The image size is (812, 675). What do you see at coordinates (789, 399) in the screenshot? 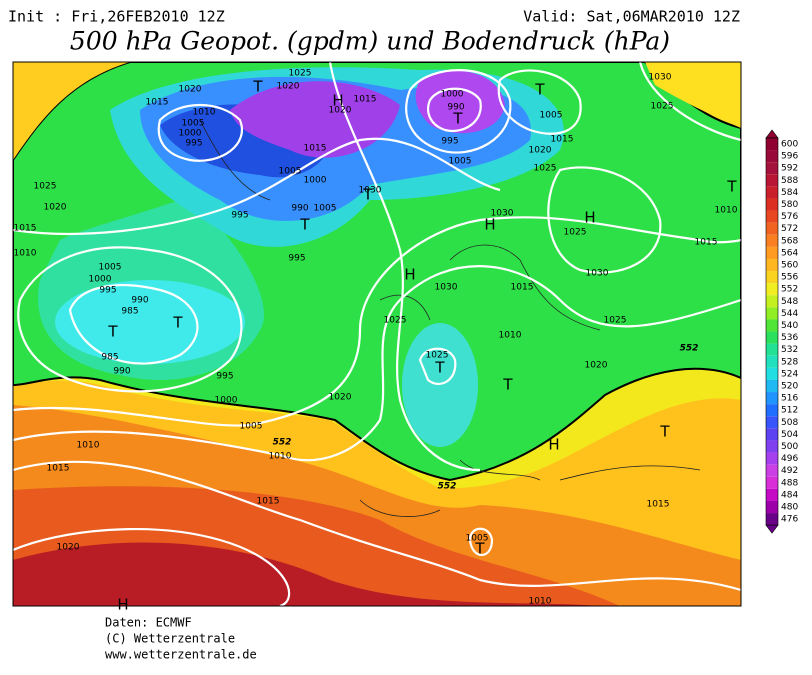
I see `colorbar-label: 516` at bounding box center [789, 399].